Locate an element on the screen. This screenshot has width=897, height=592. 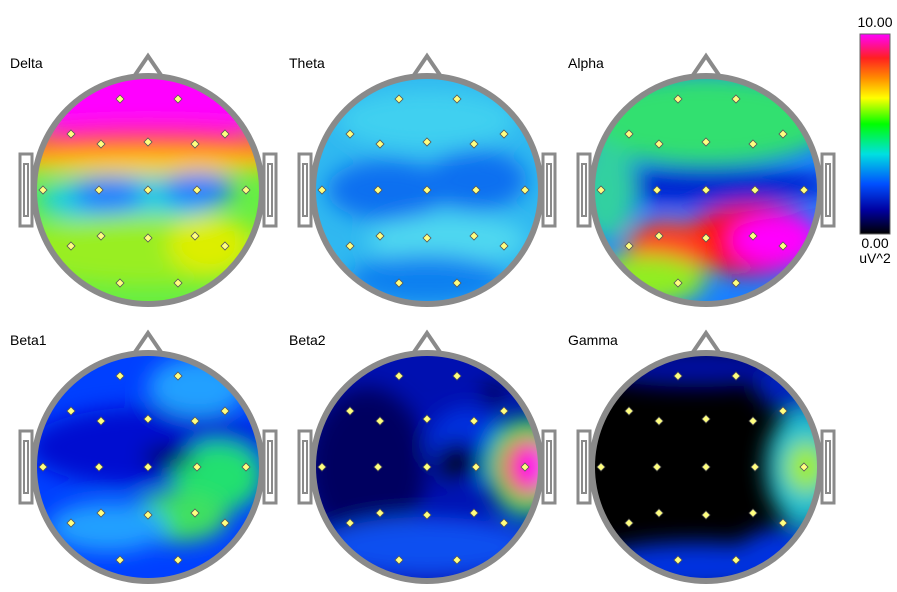
head-map: Beta1 is located at coordinates (144, 456).